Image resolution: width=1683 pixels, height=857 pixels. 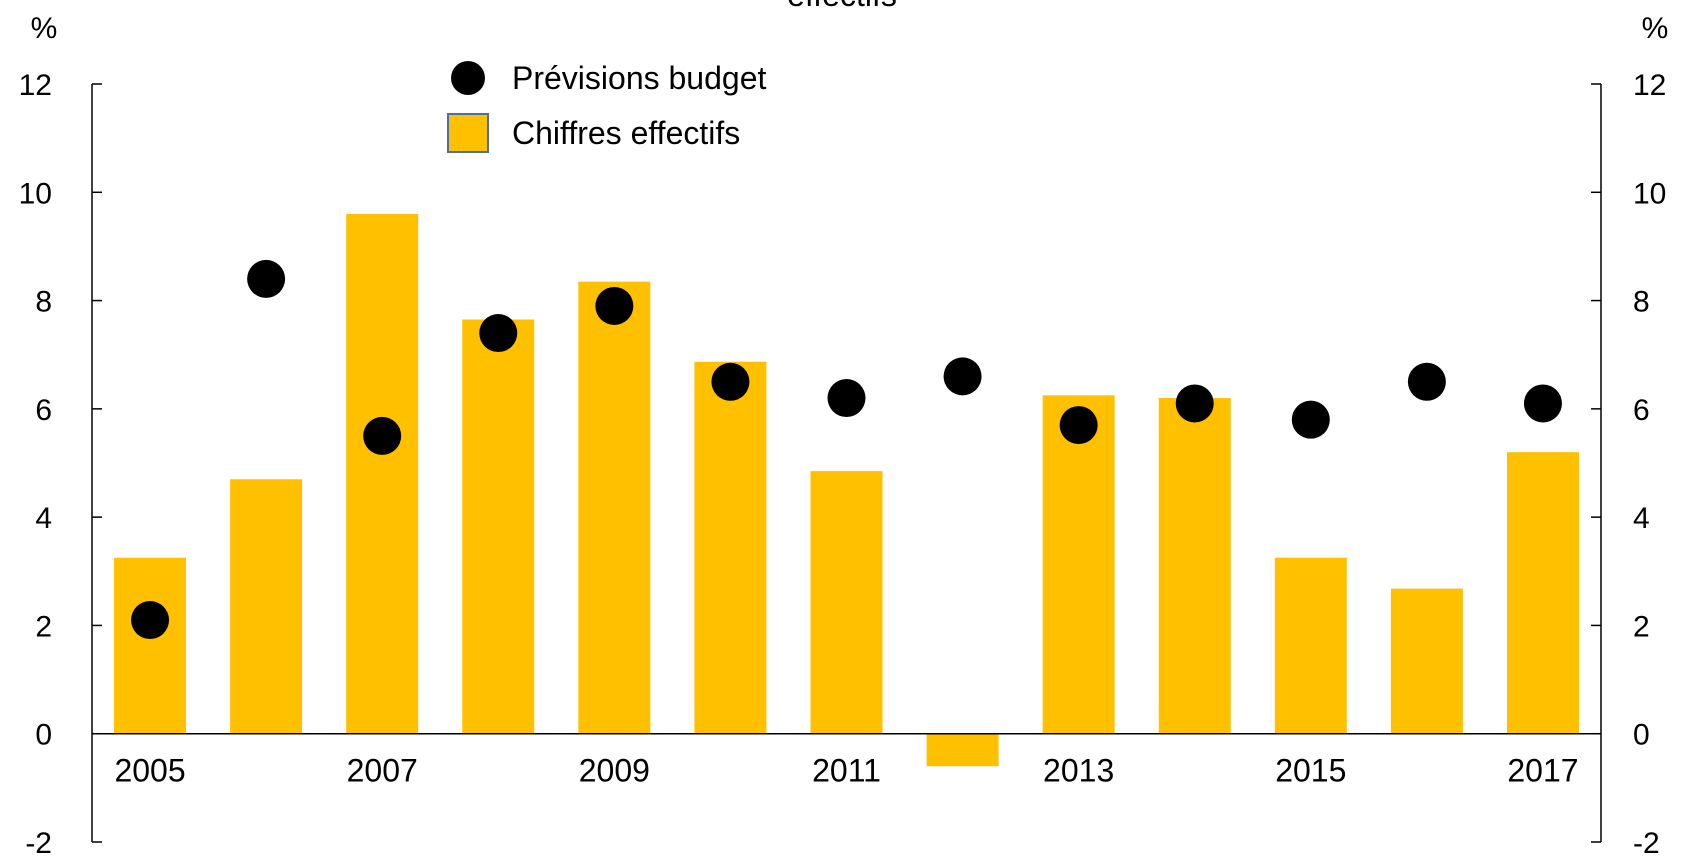 I want to click on bar-actual-2005, so click(x=150, y=645).